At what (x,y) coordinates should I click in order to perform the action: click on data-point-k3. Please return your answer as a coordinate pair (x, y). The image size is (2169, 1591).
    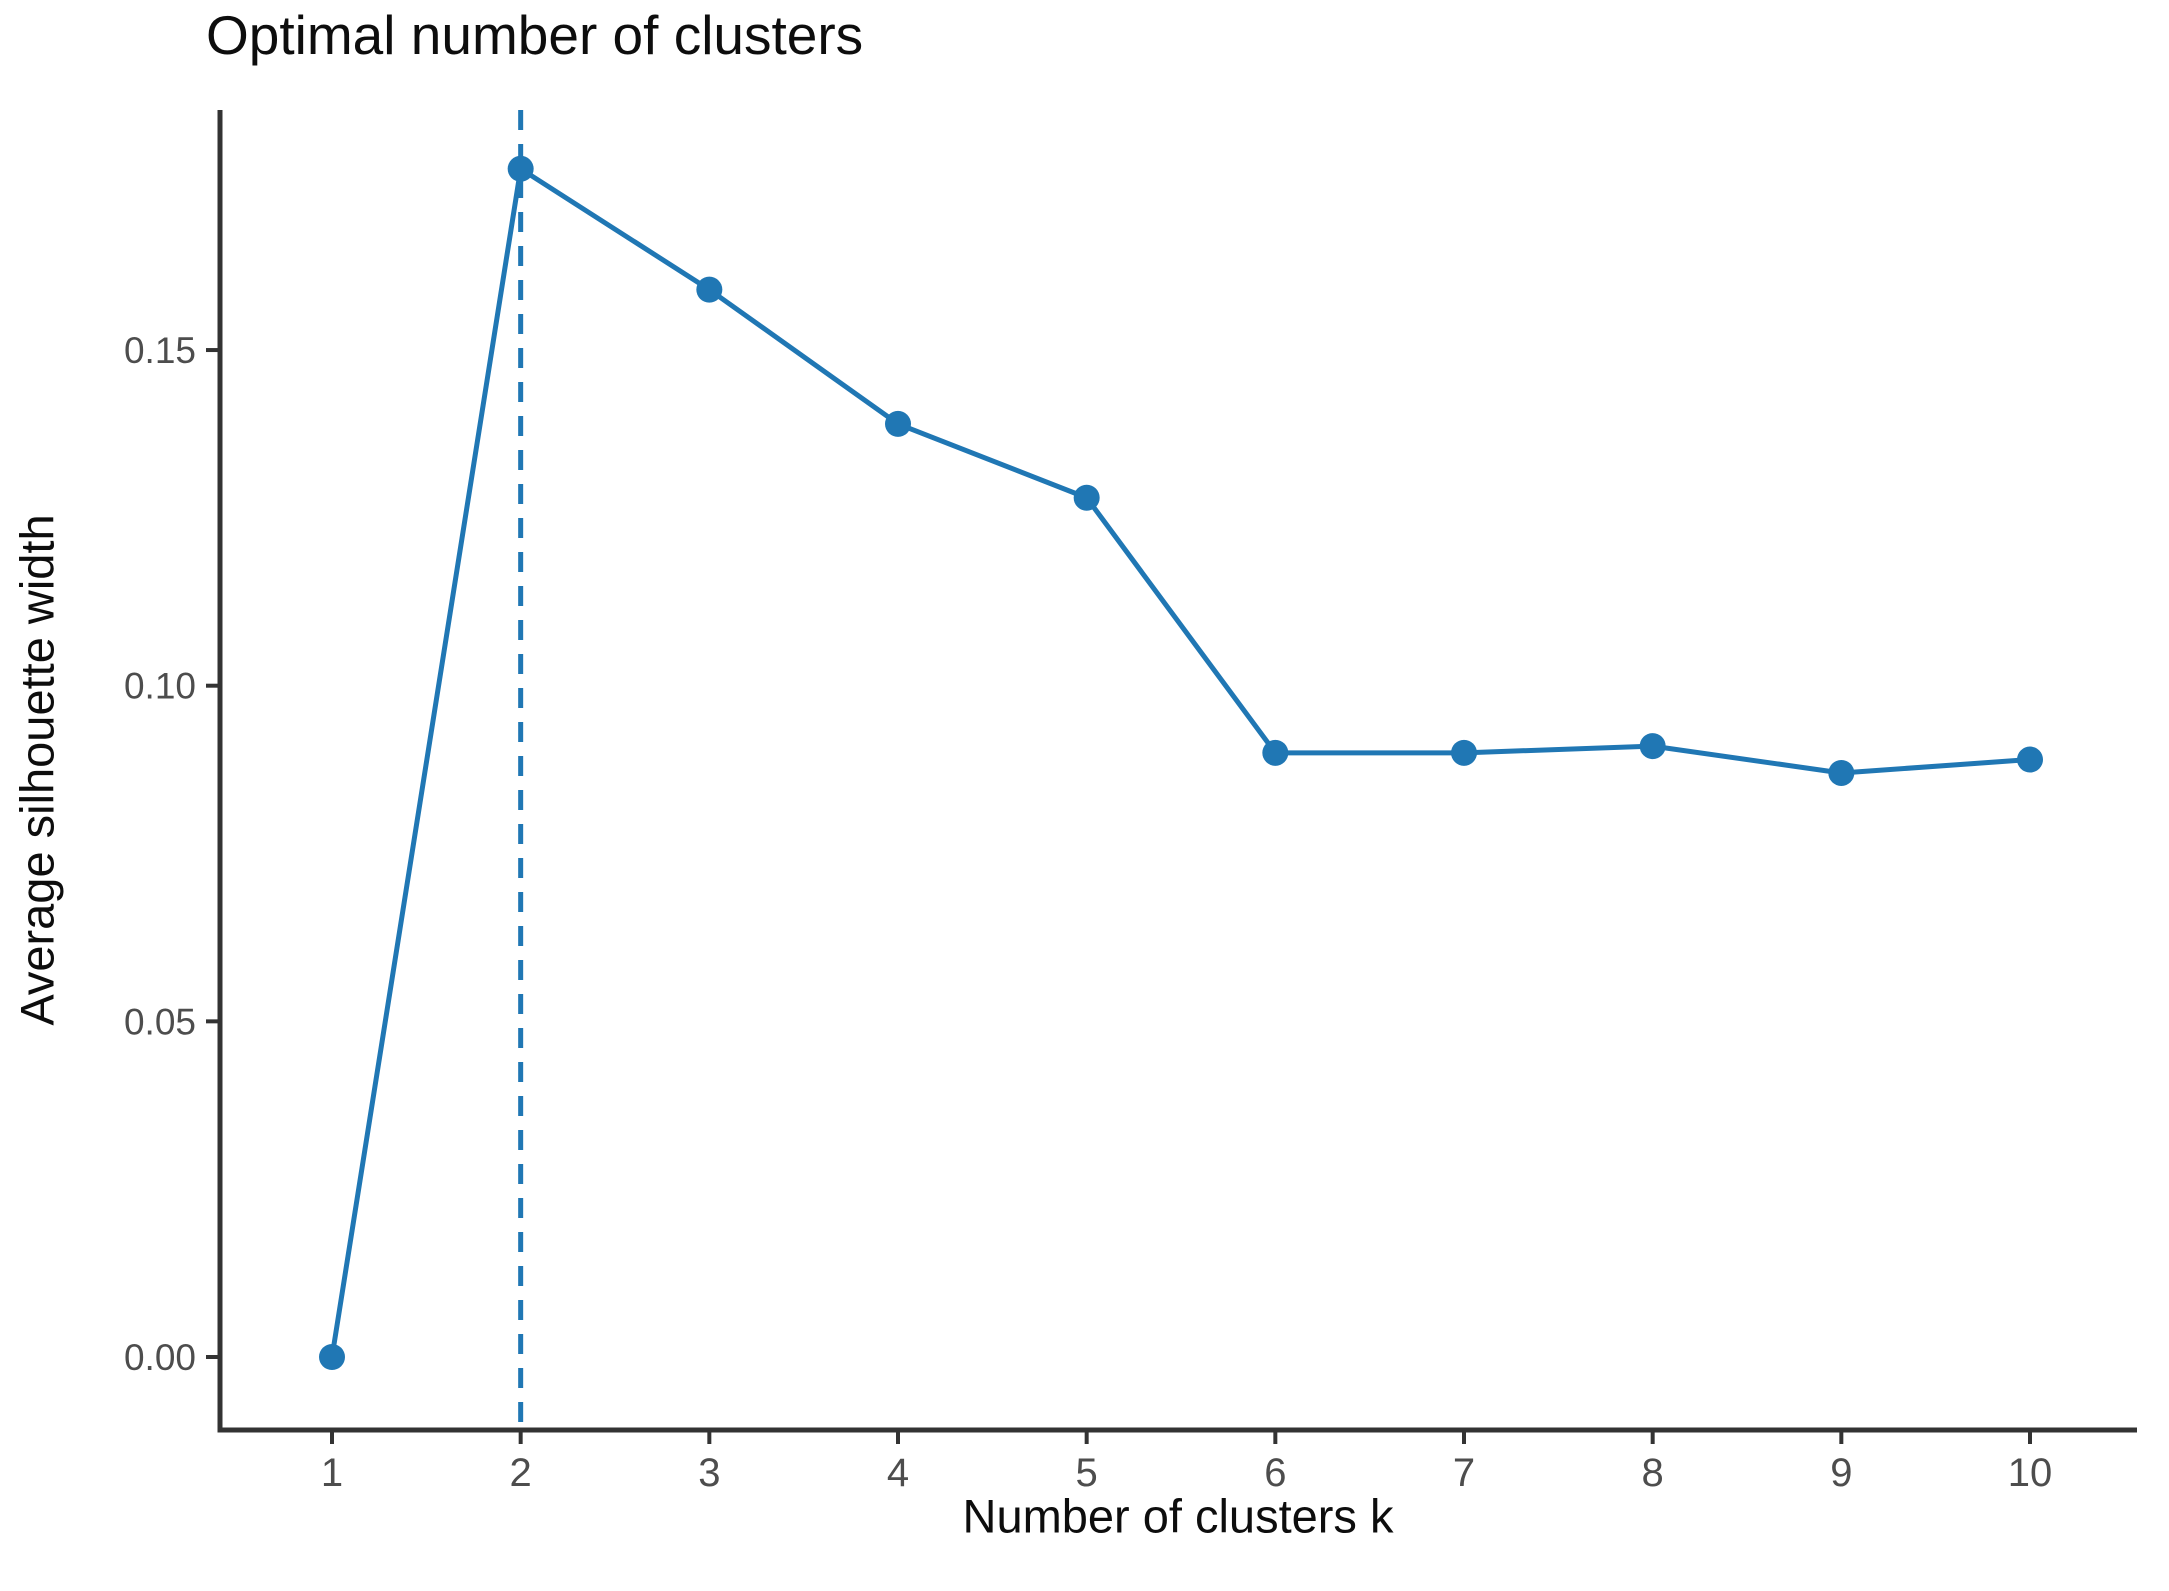
    Looking at the image, I should click on (709, 289).